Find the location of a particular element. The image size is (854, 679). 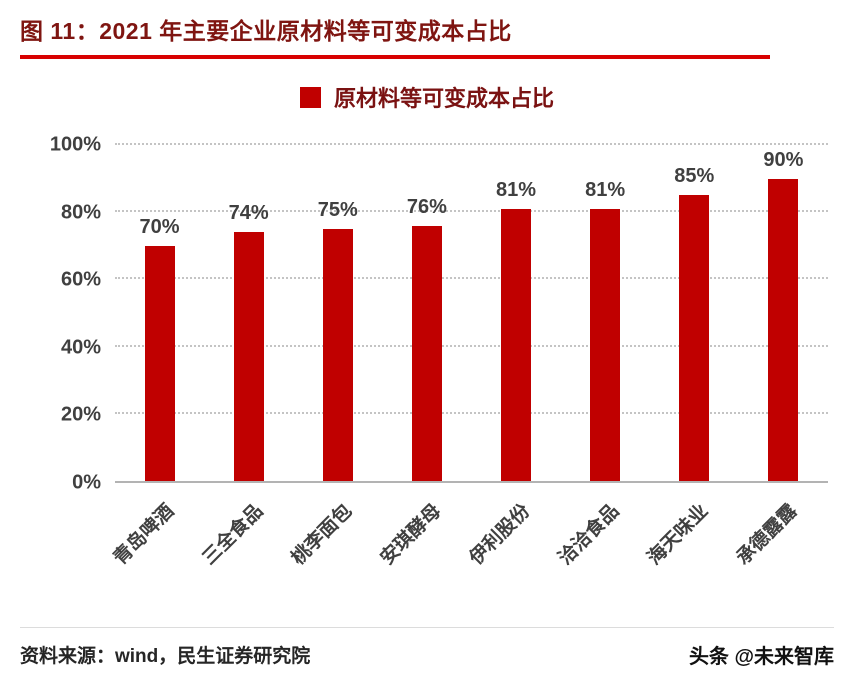

bar-value-label: 70% is located at coordinates (159, 226).